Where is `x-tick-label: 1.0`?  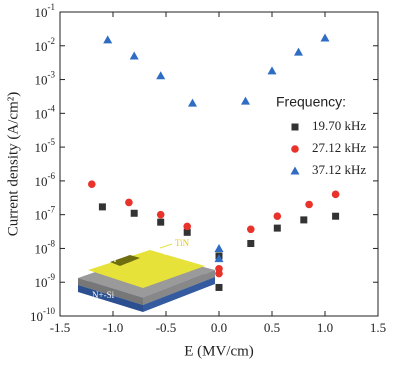
x-tick-label: 1.0 is located at coordinates (325, 327).